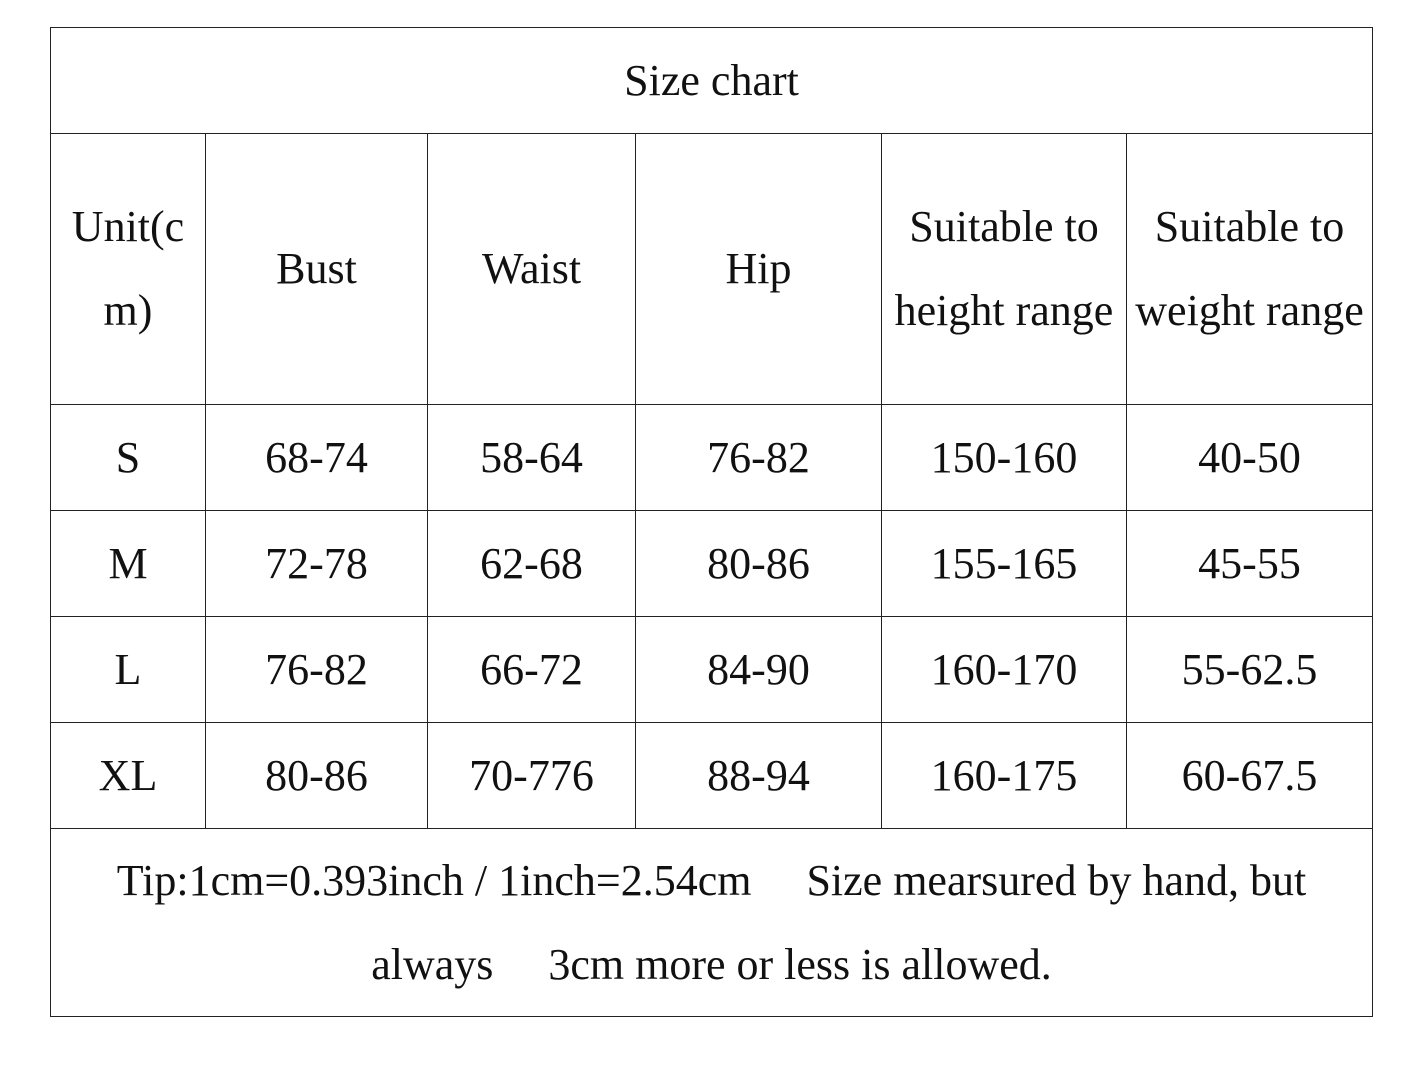  What do you see at coordinates (128, 563) in the screenshot?
I see `size-label: M` at bounding box center [128, 563].